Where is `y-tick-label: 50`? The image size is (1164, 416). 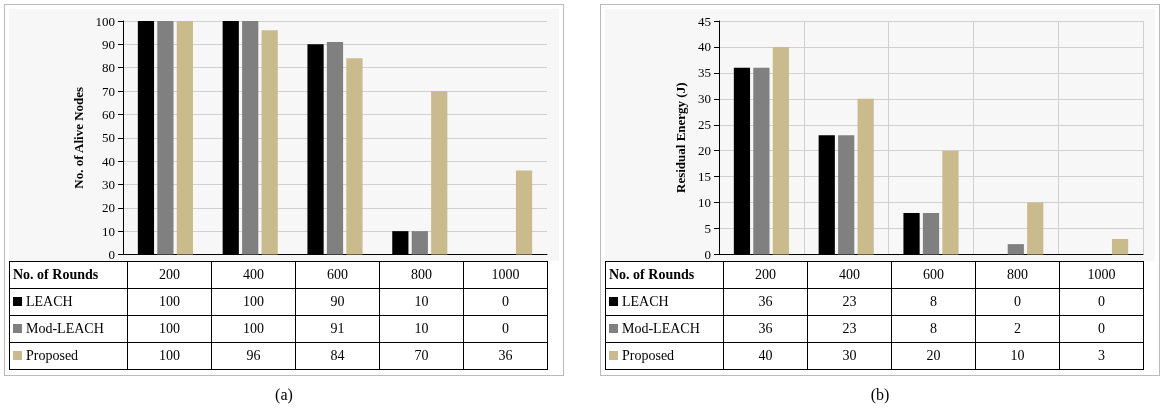
y-tick-label: 50 is located at coordinates (108, 138).